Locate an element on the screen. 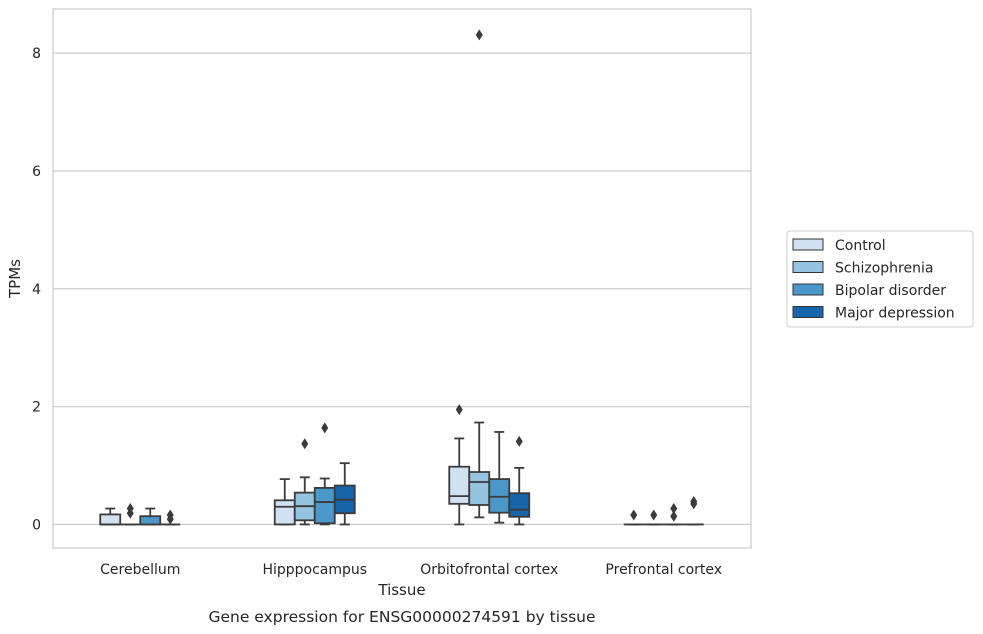  y-tick-label: 2 is located at coordinates (36, 408).